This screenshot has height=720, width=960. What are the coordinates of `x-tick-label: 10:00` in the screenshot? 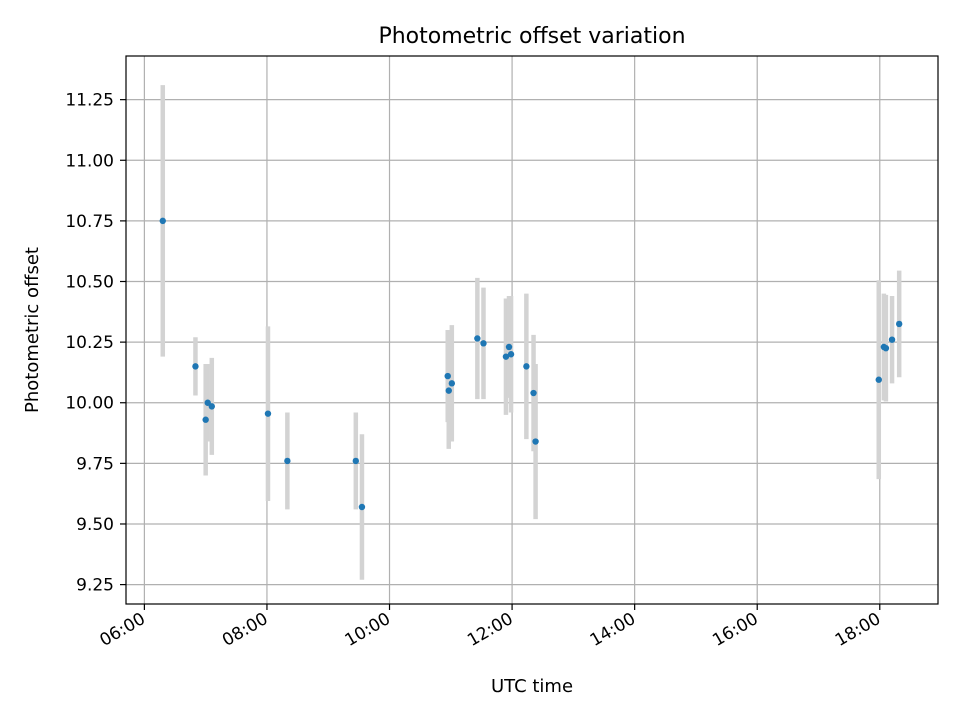 It's located at (368, 630).